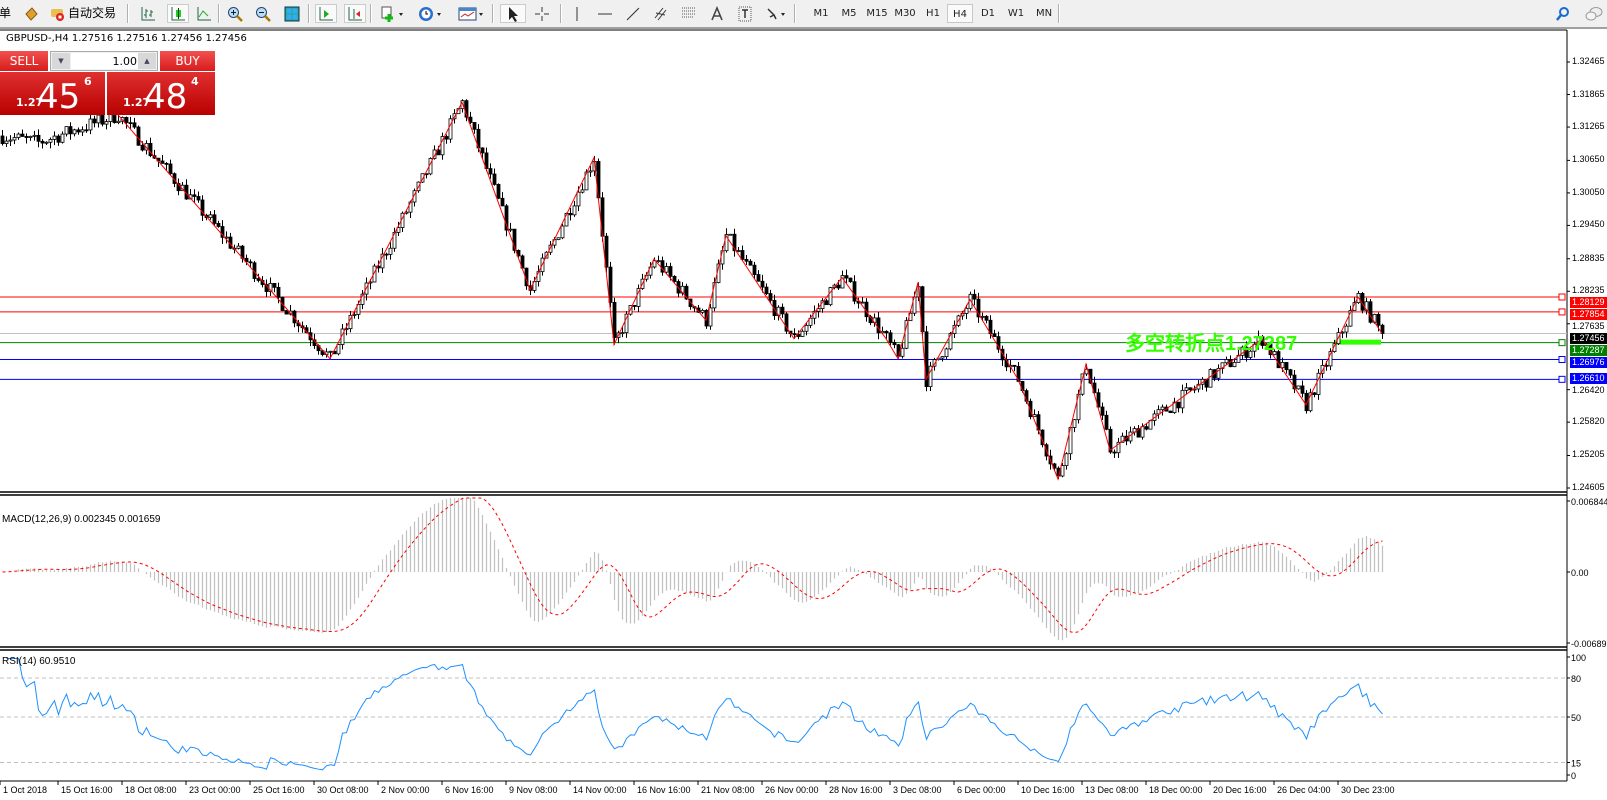 The image size is (1607, 800). Describe the element at coordinates (31, 13) in the screenshot. I see `order-icon` at that location.